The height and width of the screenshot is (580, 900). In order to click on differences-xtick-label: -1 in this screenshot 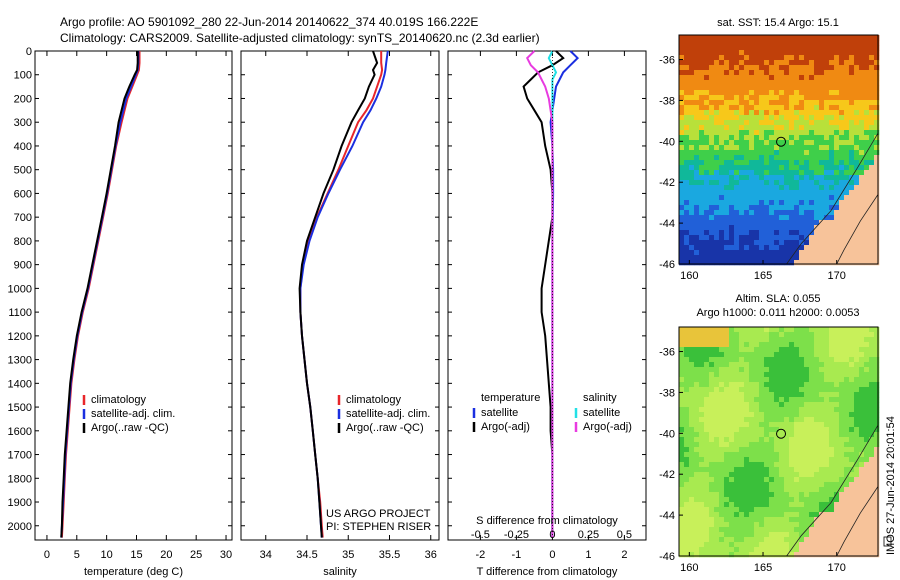, I will do `click(517, 555)`.